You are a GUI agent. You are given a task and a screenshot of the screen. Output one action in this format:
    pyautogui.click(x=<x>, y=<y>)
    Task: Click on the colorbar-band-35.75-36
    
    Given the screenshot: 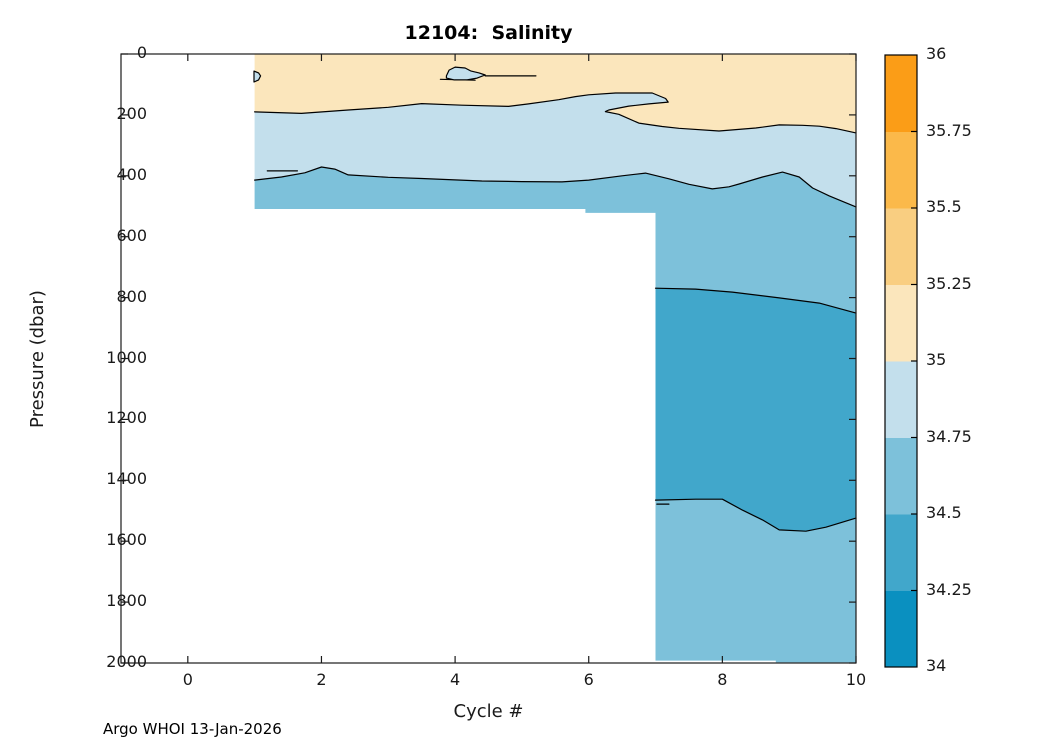 What is the action you would take?
    pyautogui.click(x=901, y=93)
    